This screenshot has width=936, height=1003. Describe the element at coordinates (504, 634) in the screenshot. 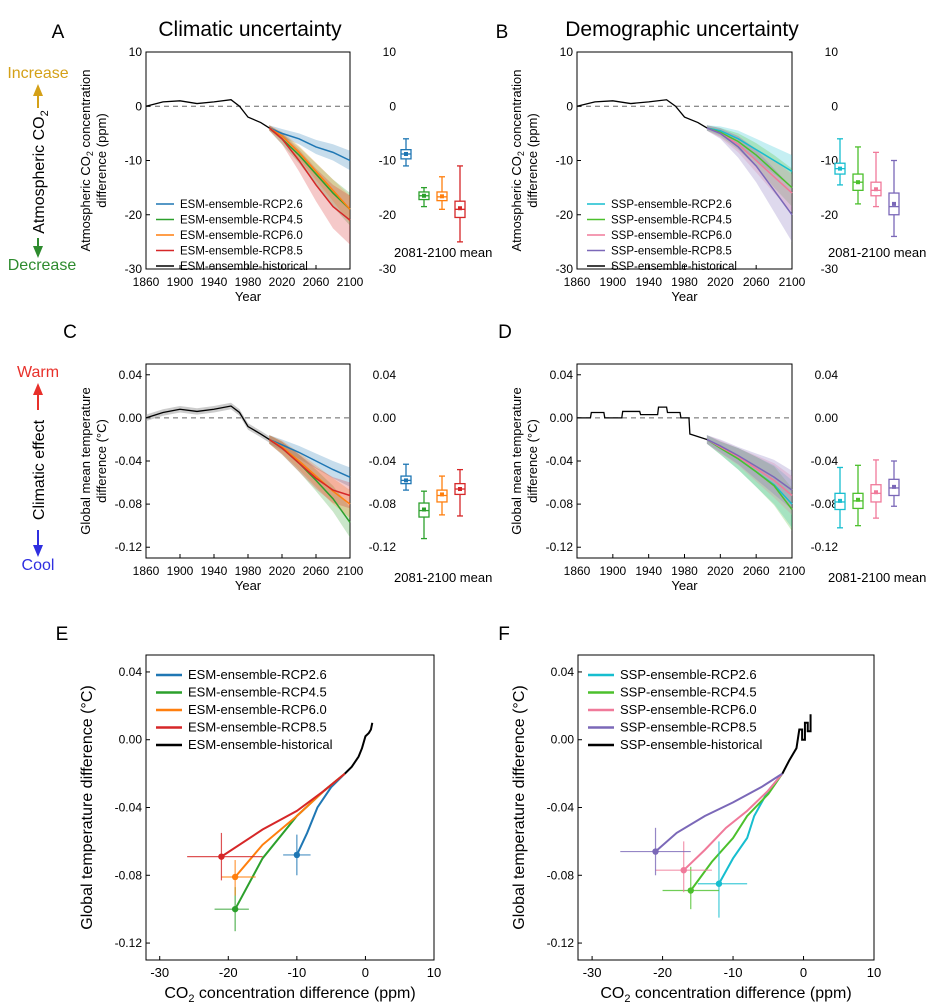

I see `panel-label-F: F` at that location.